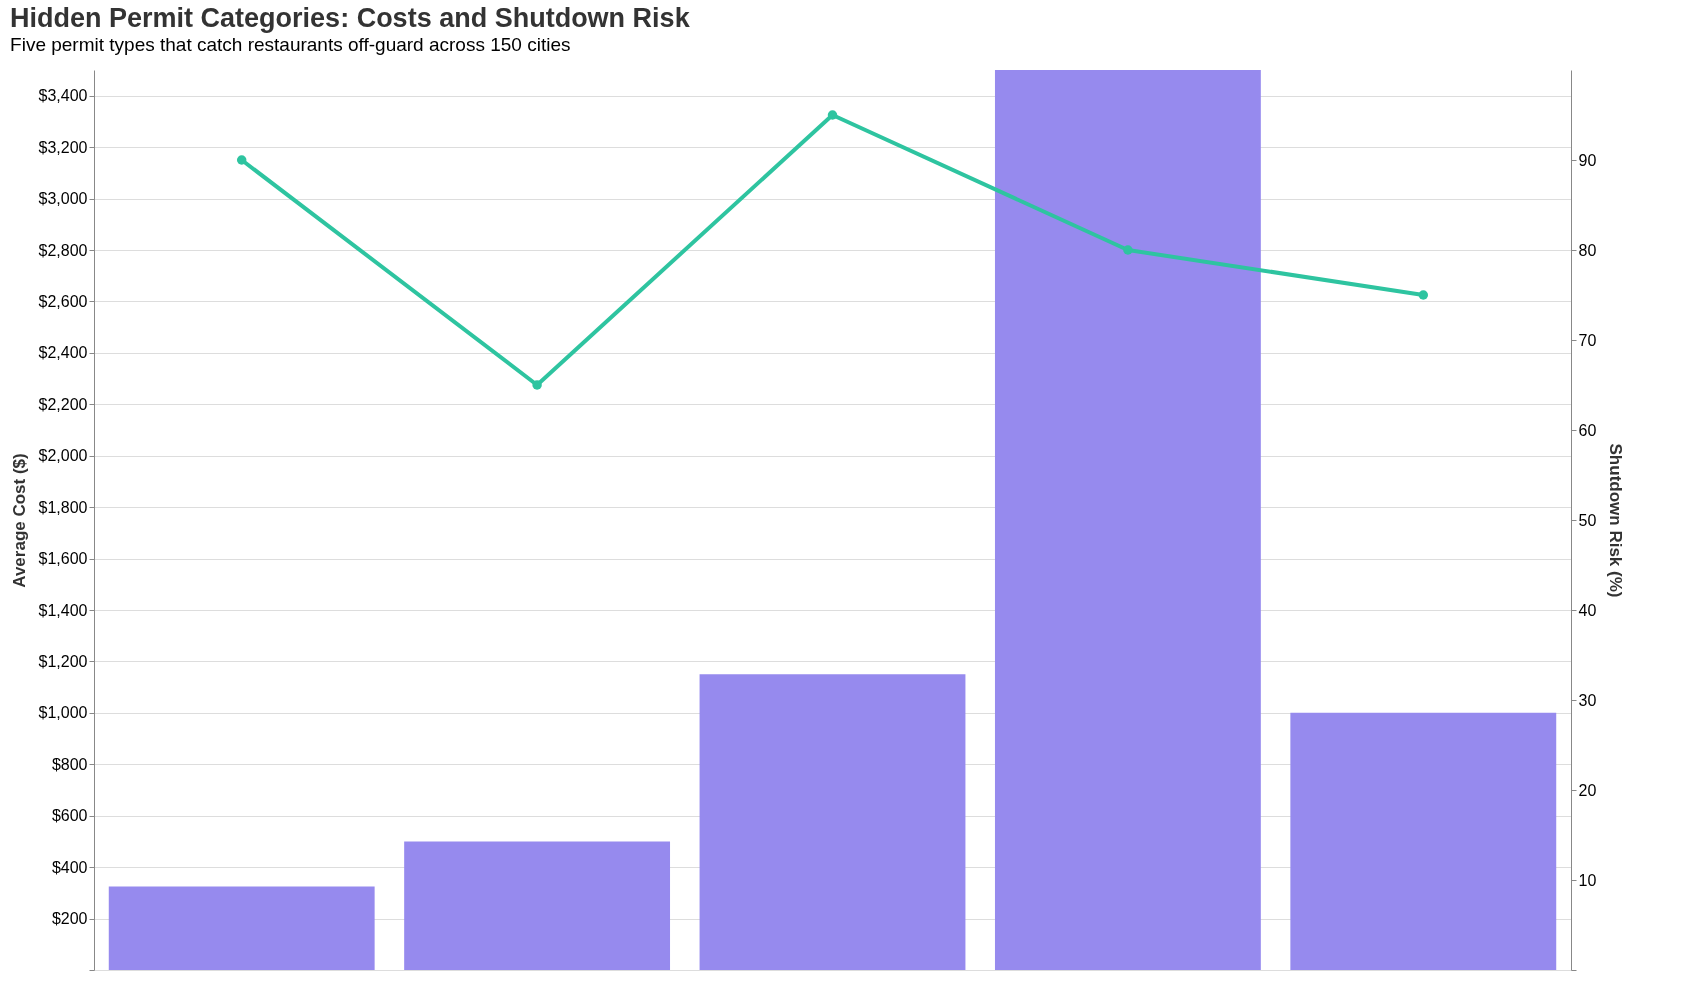 The height and width of the screenshot is (1004, 1690). What do you see at coordinates (1587, 520) in the screenshot?
I see `y2-tick-label: 50` at bounding box center [1587, 520].